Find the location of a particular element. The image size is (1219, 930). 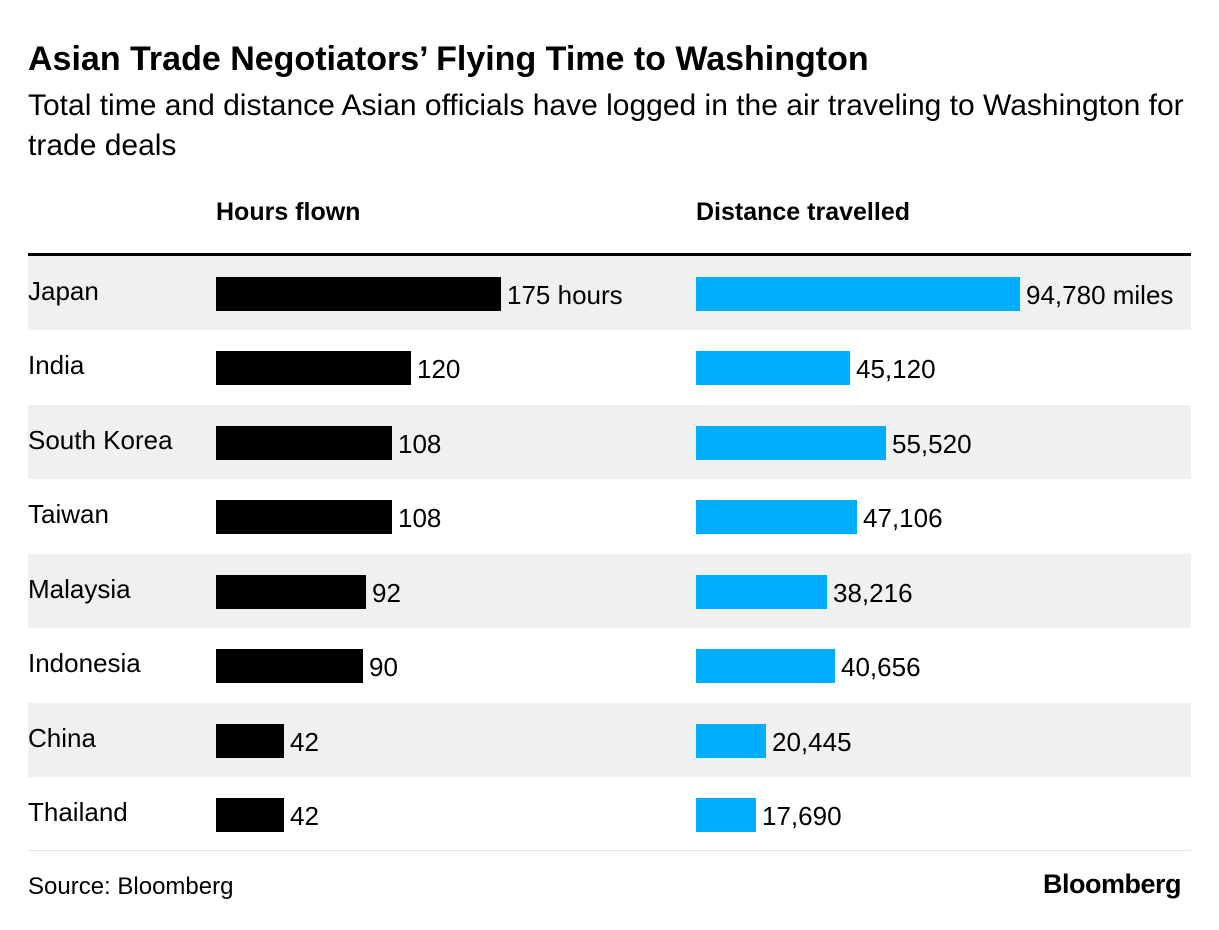

chart-row: India 120 45,120 is located at coordinates (609, 367).